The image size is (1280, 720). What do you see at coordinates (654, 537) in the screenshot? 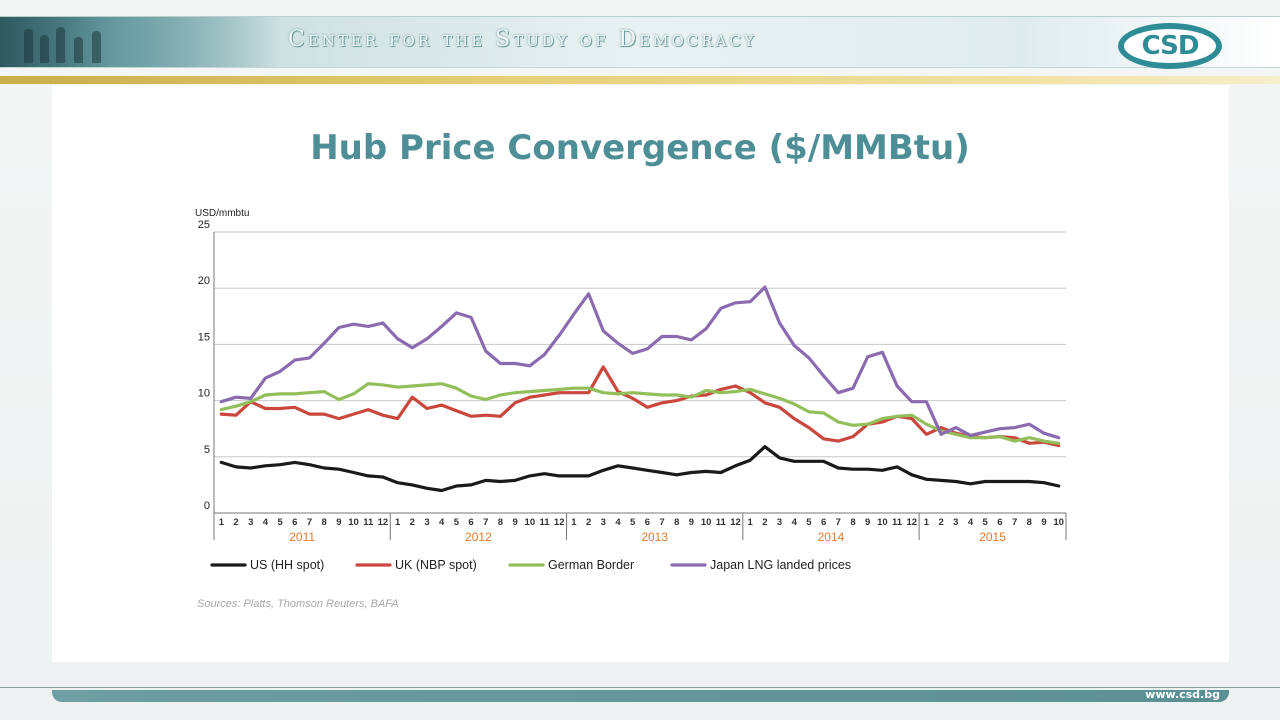
I see `year-label: 2013` at bounding box center [654, 537].